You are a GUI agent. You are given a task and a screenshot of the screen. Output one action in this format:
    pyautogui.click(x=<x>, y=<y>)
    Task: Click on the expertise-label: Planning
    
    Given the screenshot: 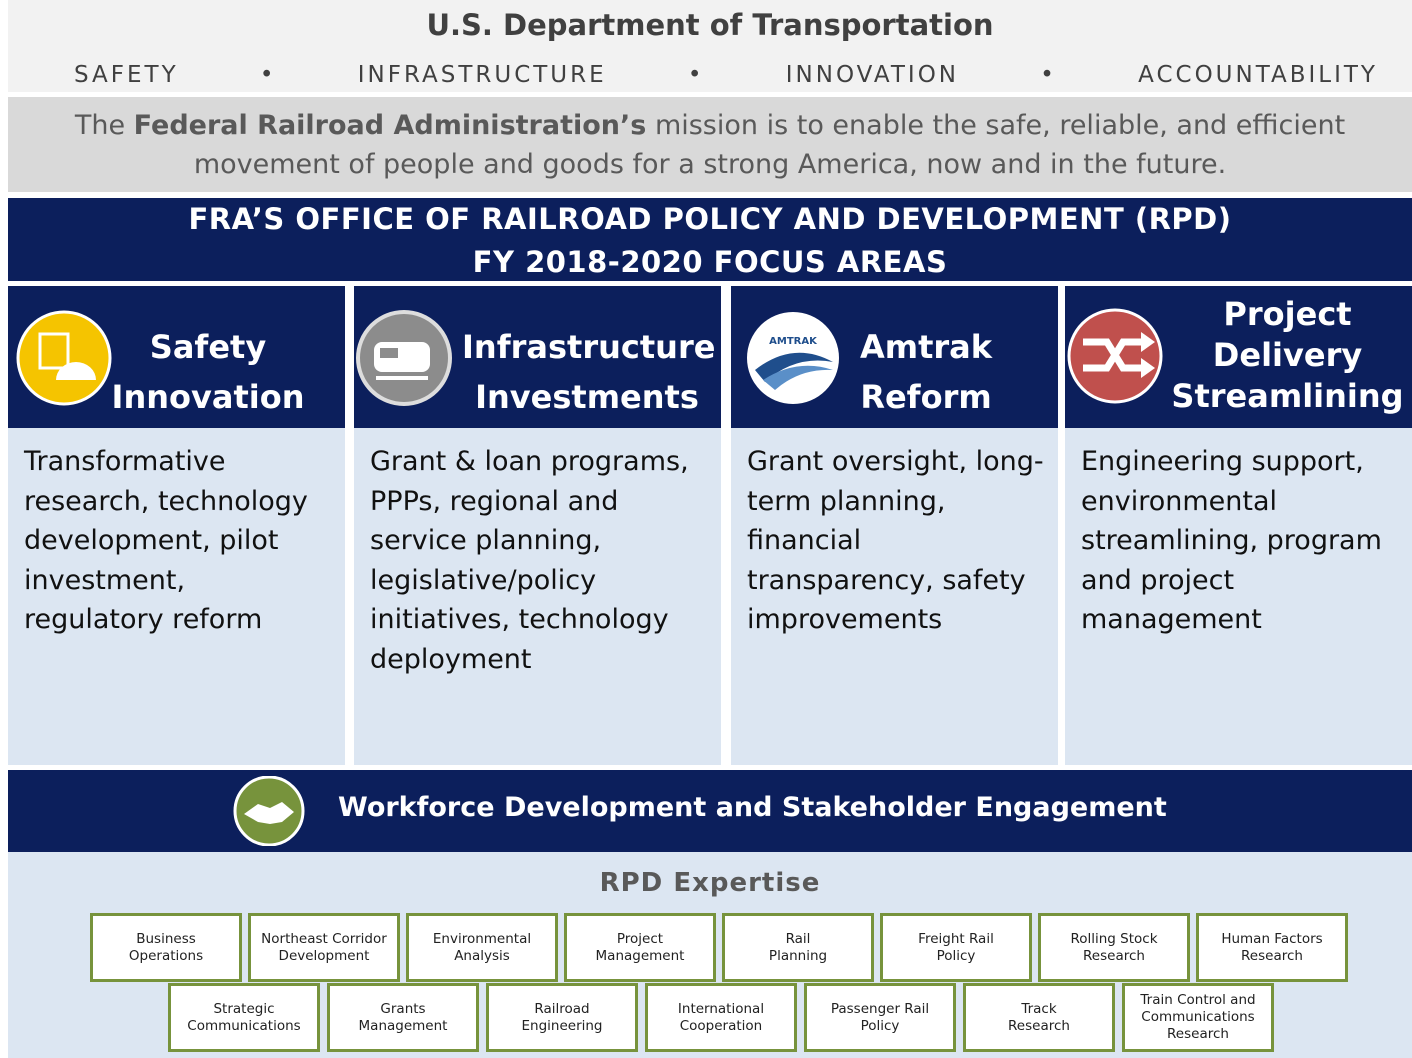 What is the action you would take?
    pyautogui.click(x=798, y=955)
    